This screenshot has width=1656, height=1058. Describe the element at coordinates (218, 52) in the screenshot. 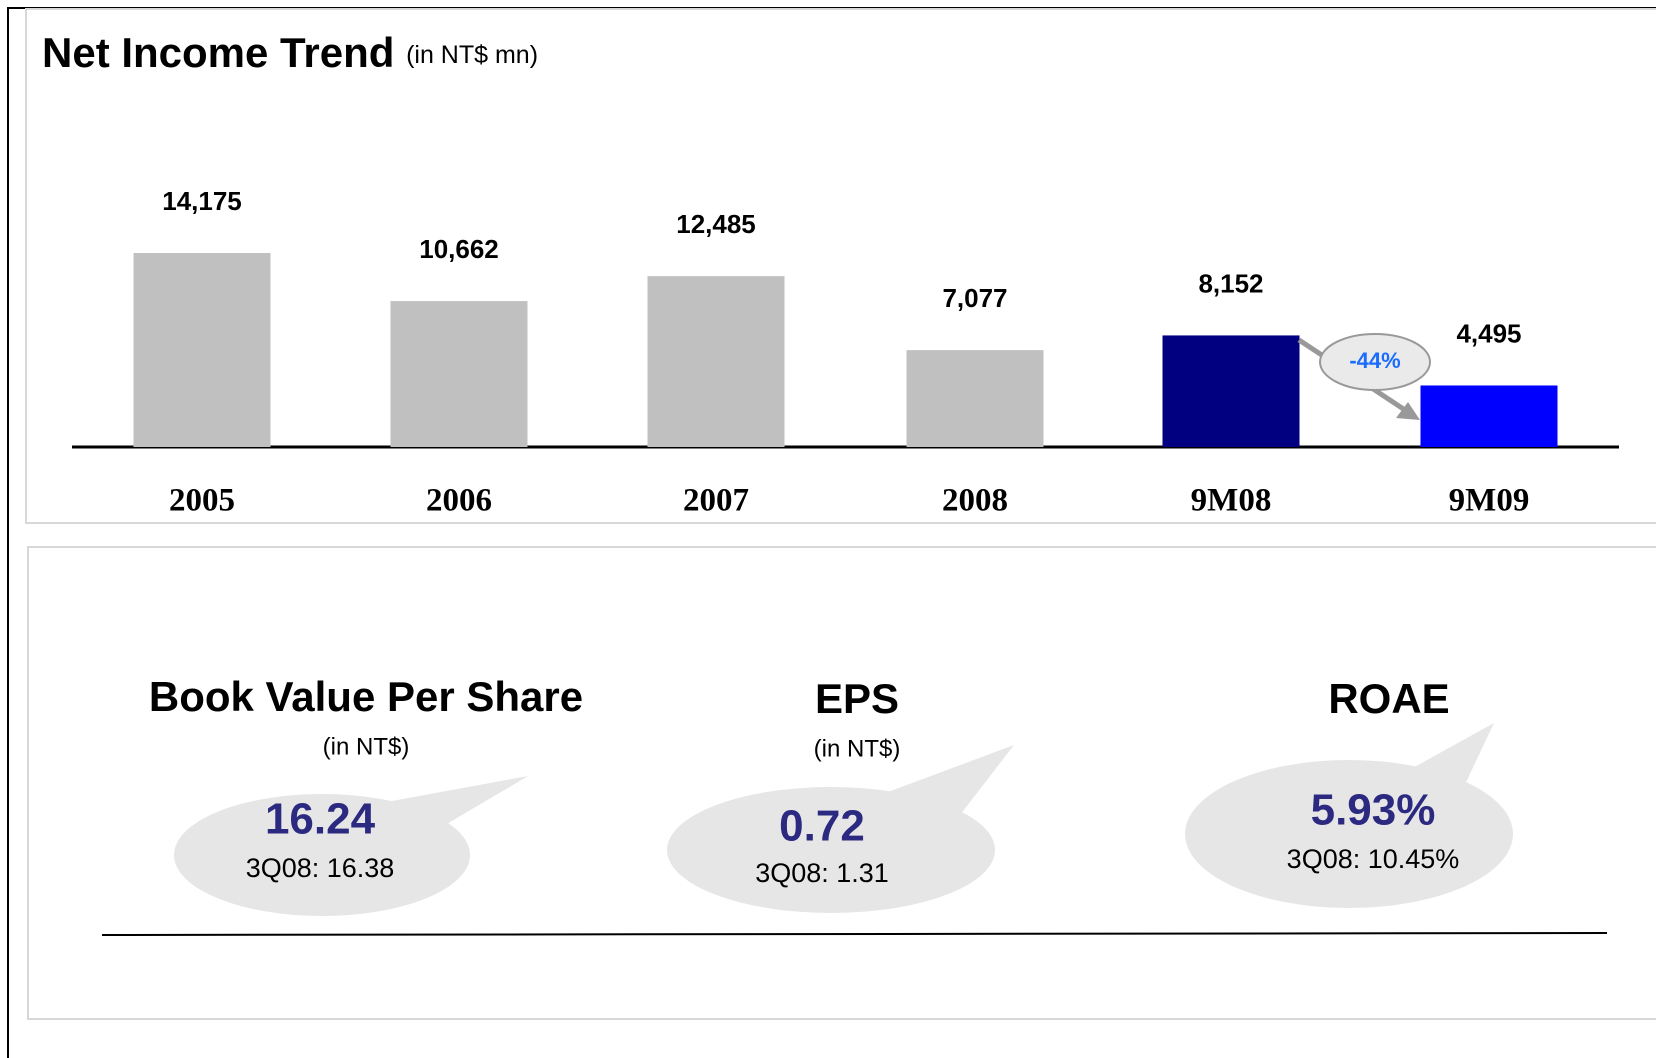

I see `chart-title-text: Net Income Trend` at that location.